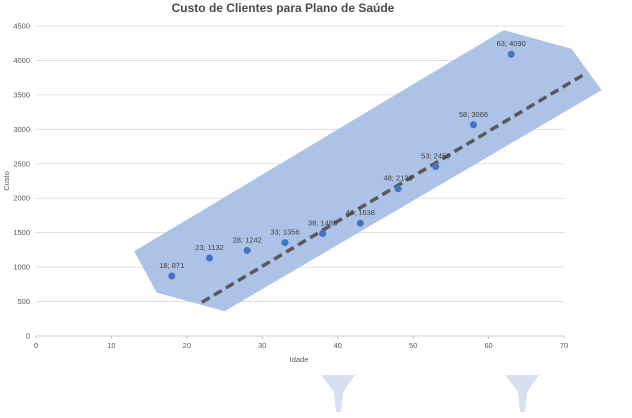 The image size is (632, 418). I want to click on data-label: 18; 871, so click(171, 265).